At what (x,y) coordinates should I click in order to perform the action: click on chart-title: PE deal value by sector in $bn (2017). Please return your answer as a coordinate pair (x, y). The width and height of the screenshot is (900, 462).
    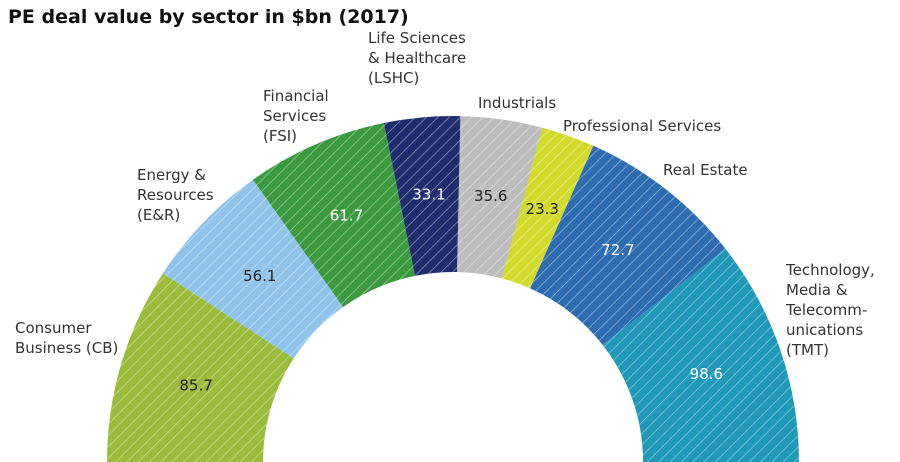
    Looking at the image, I should click on (208, 17).